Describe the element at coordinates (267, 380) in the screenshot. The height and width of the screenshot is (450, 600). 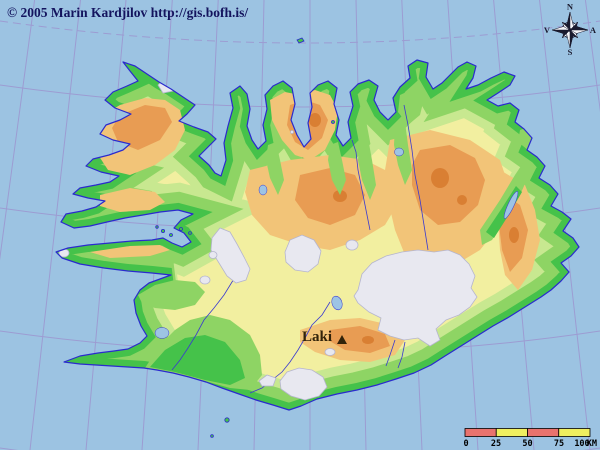
I see `glacier-eyjafjallajokull` at that location.